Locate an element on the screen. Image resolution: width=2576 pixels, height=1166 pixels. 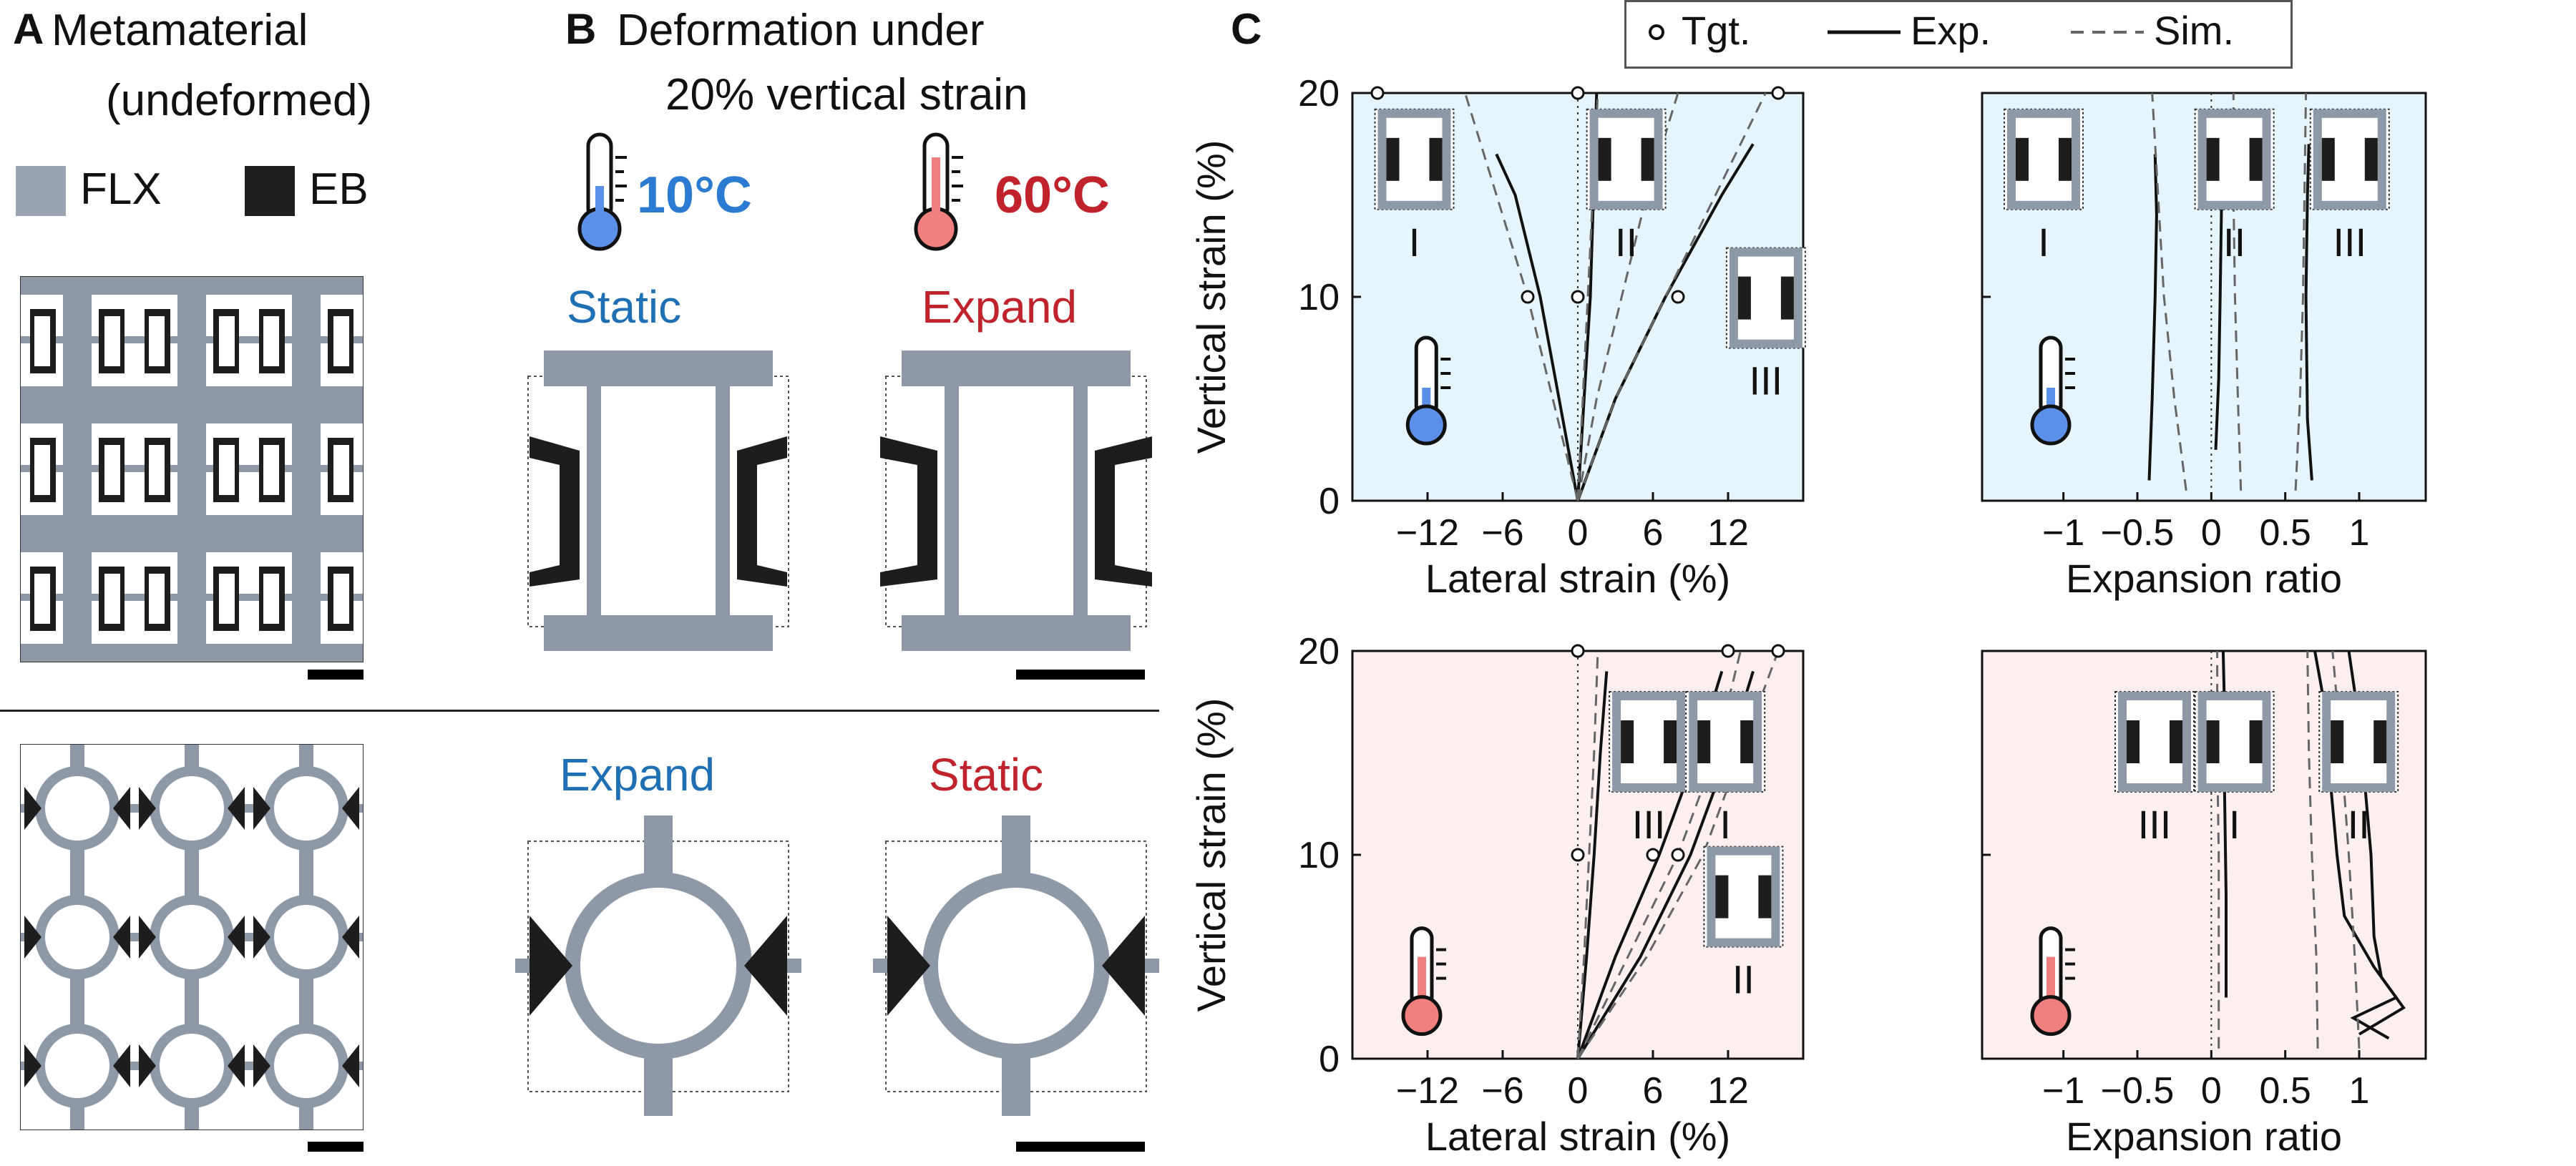
panel-letter-c: C is located at coordinates (1246, 29).